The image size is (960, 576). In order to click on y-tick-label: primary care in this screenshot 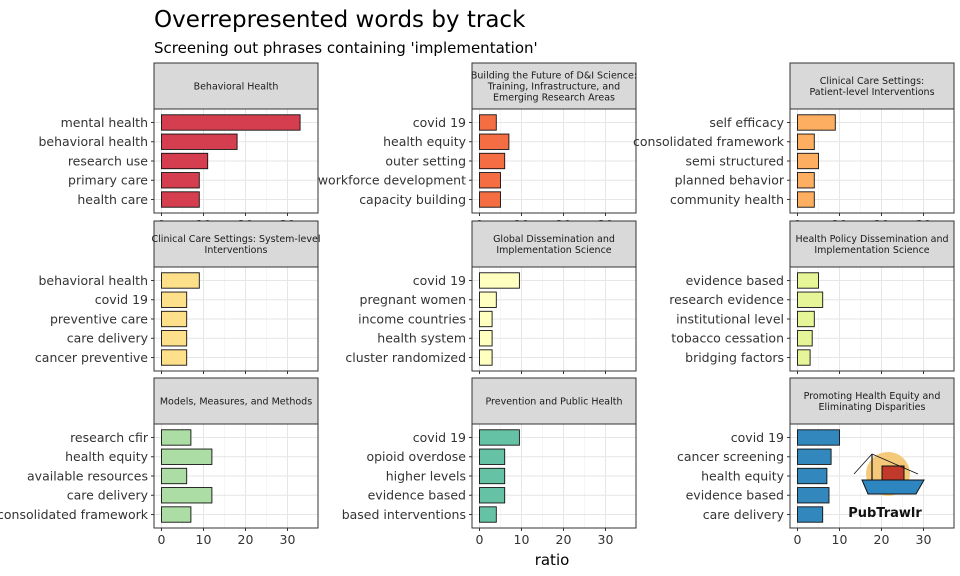, I will do `click(108, 180)`.